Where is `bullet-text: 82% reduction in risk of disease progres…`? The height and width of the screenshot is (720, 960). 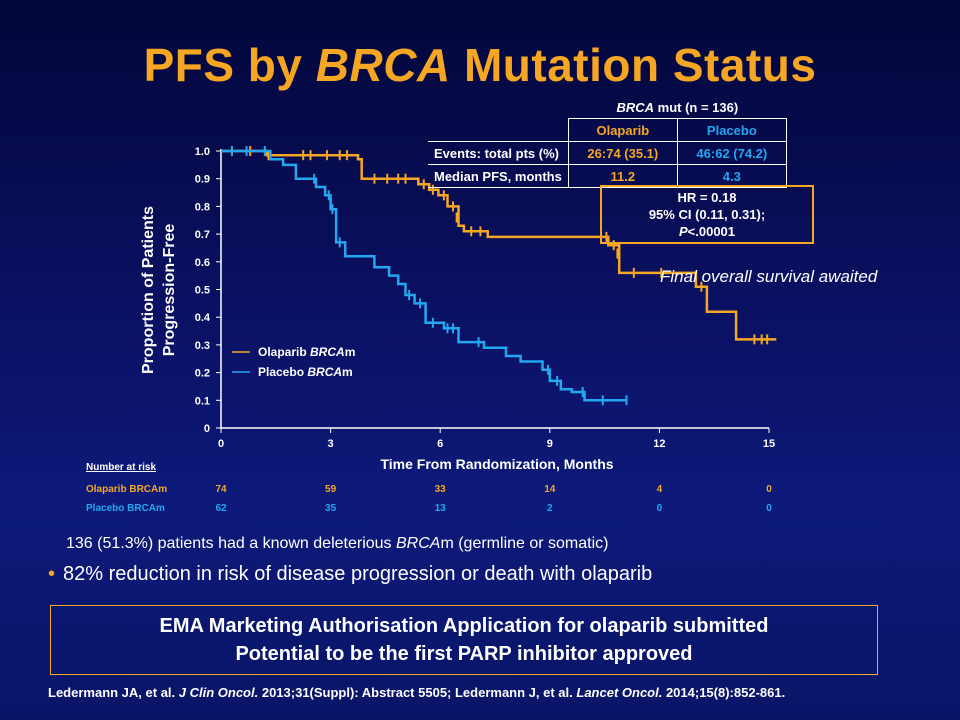 bullet-text: 82% reduction in risk of disease progres… is located at coordinates (358, 574).